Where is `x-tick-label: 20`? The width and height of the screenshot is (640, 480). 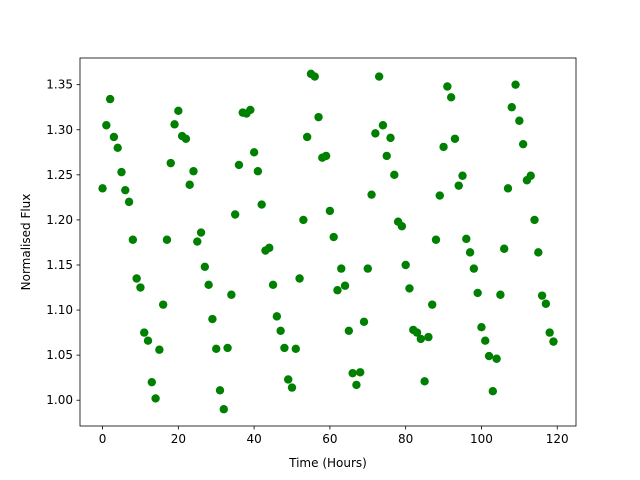 x-tick-label: 20 is located at coordinates (178, 439).